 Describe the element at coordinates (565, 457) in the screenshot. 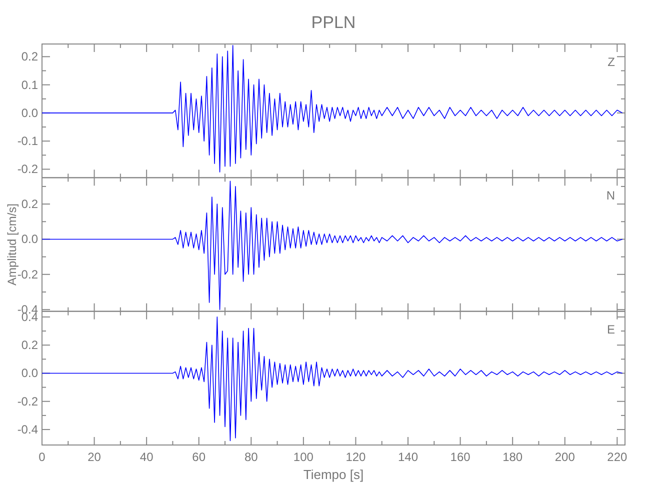

I see `x-tick-label: 200` at that location.